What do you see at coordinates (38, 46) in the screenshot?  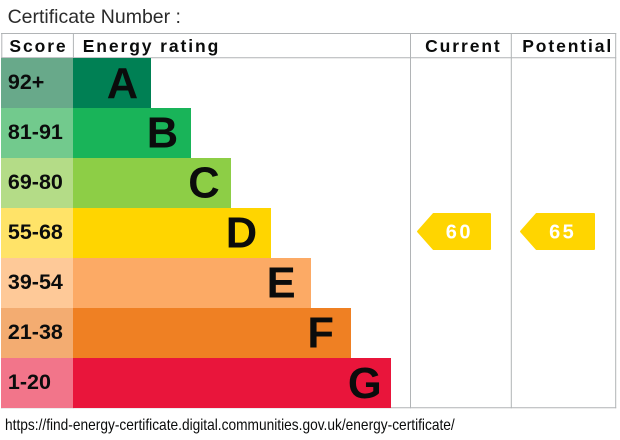 I see `svg-text: Score` at bounding box center [38, 46].